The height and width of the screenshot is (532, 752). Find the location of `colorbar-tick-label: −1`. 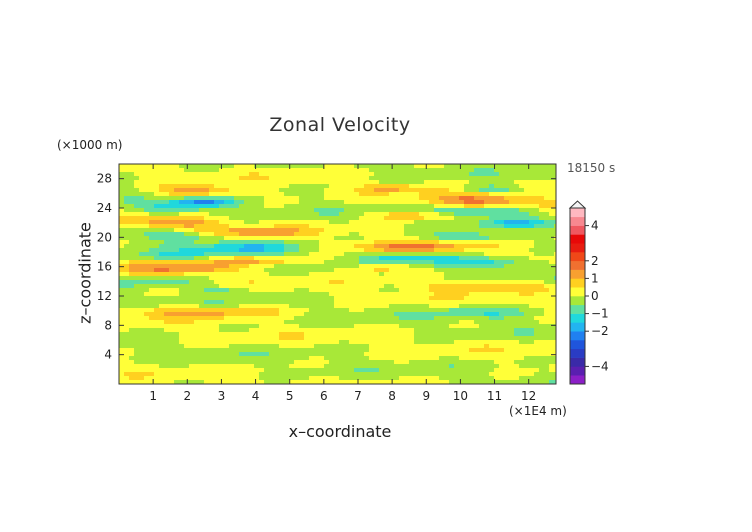

colorbar-tick-label: −1 is located at coordinates (600, 314).